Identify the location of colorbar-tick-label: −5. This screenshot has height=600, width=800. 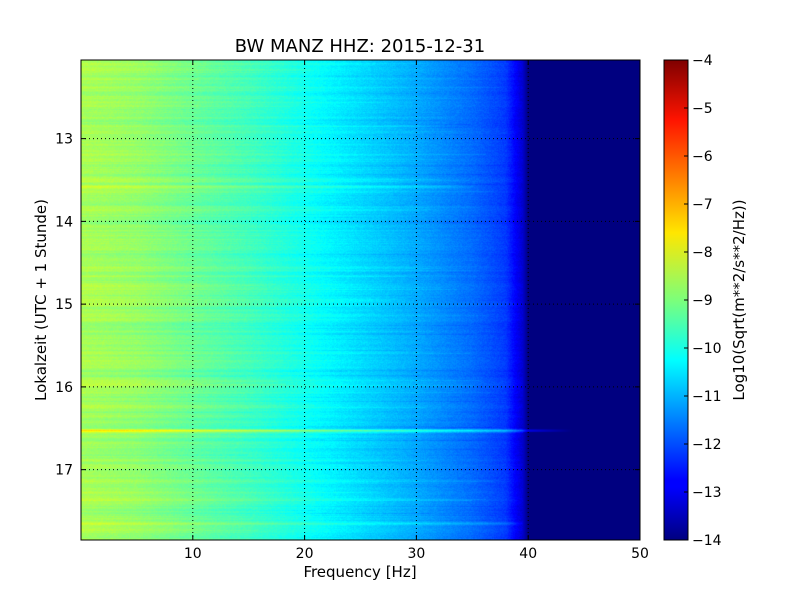
(702, 109).